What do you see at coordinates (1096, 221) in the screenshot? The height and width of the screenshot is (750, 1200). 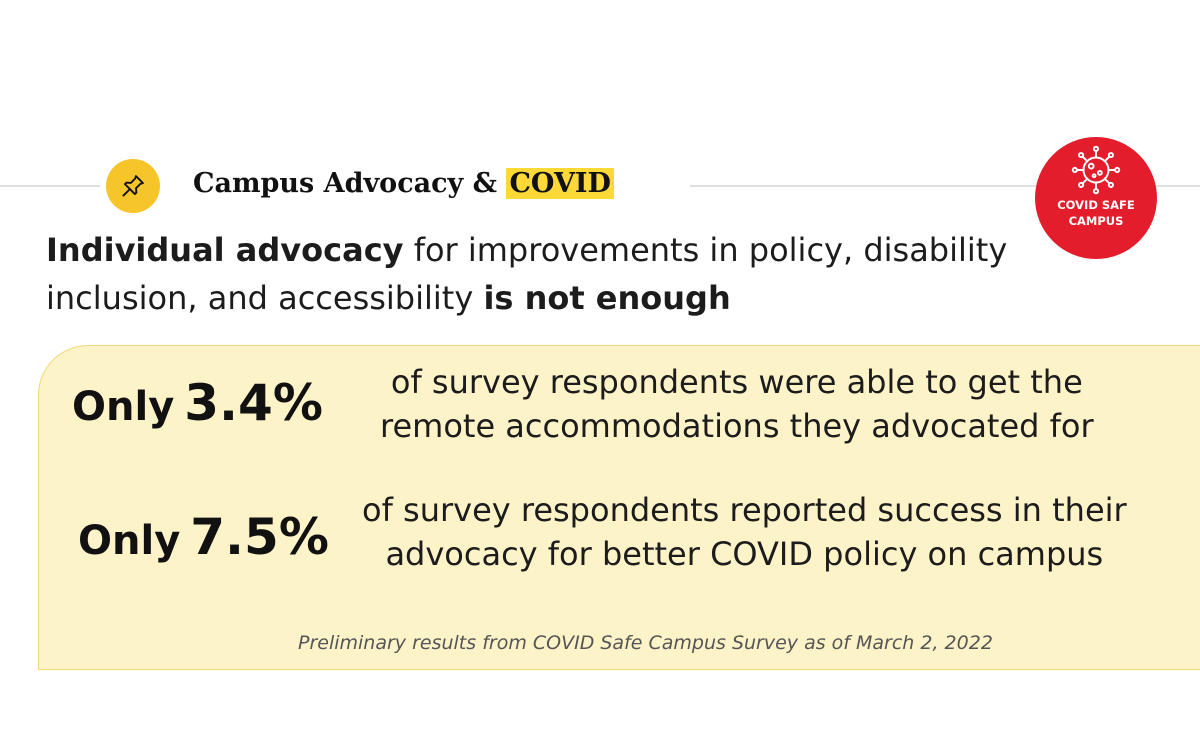 I see `logo-text-line2: CAMPUS` at bounding box center [1096, 221].